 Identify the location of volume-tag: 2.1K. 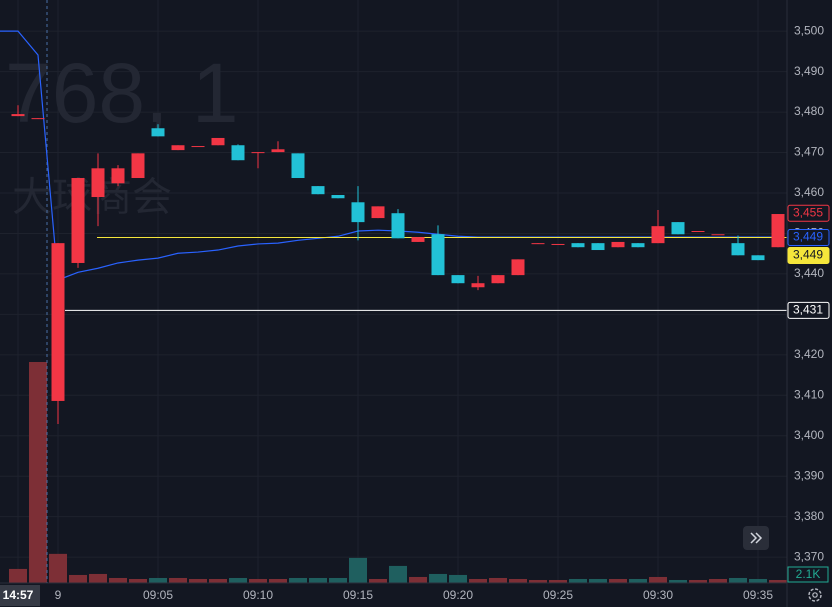
(808, 574).